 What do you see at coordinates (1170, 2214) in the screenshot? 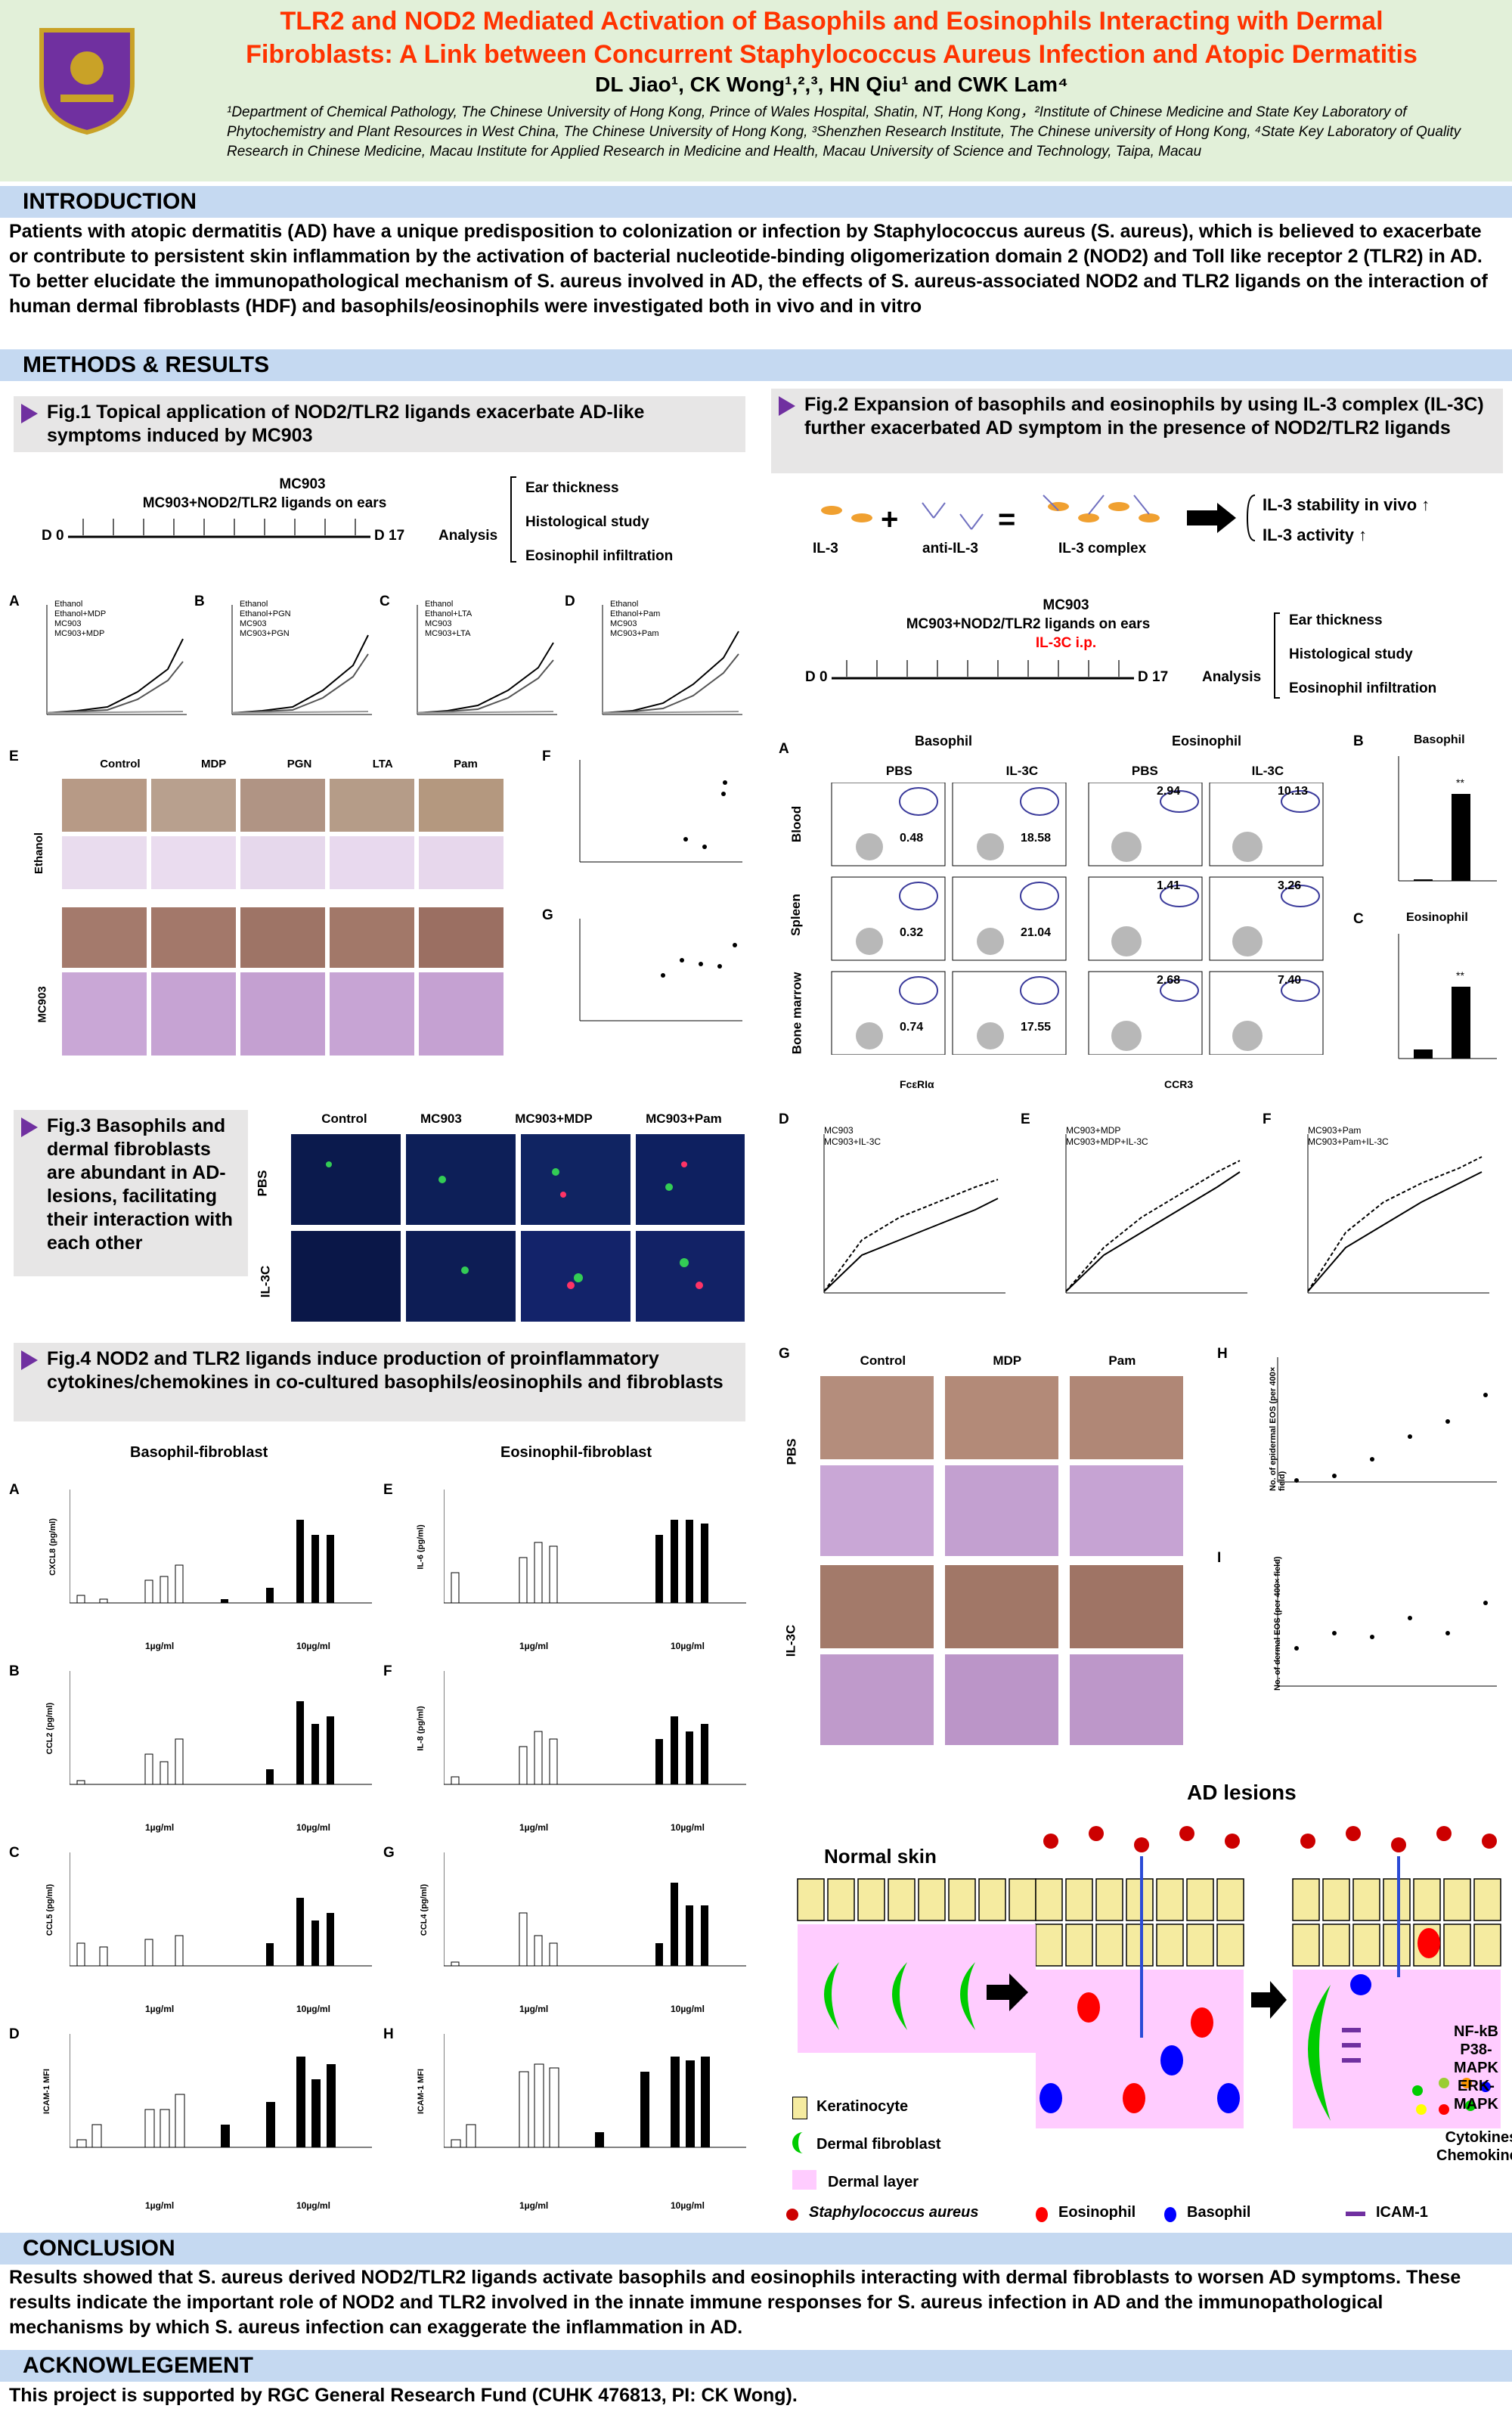
I see `basophil-icon` at bounding box center [1170, 2214].